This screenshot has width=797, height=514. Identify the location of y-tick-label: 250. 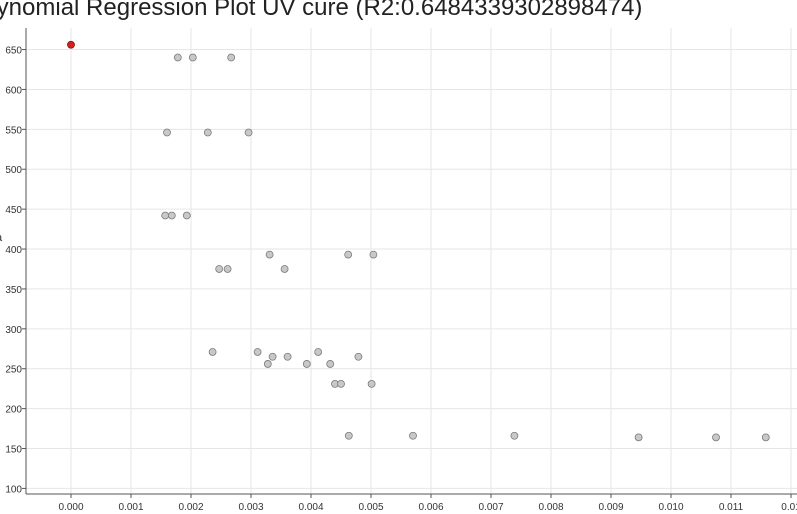
(13, 370).